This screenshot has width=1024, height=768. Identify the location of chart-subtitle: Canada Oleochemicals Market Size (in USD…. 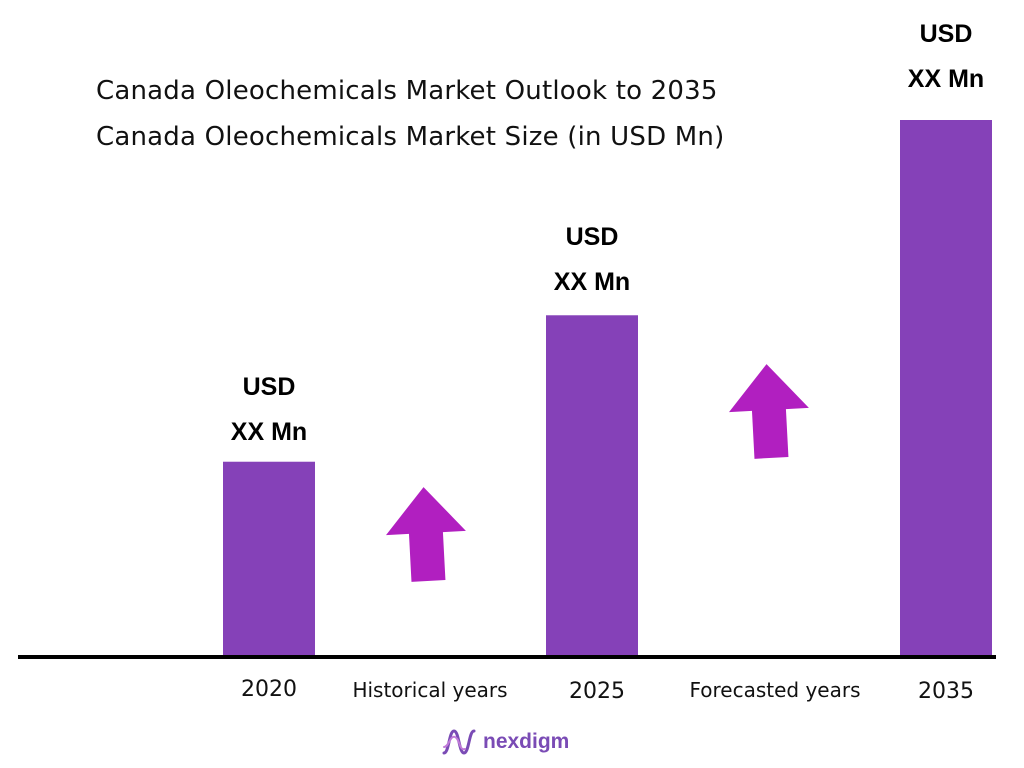
(410, 137).